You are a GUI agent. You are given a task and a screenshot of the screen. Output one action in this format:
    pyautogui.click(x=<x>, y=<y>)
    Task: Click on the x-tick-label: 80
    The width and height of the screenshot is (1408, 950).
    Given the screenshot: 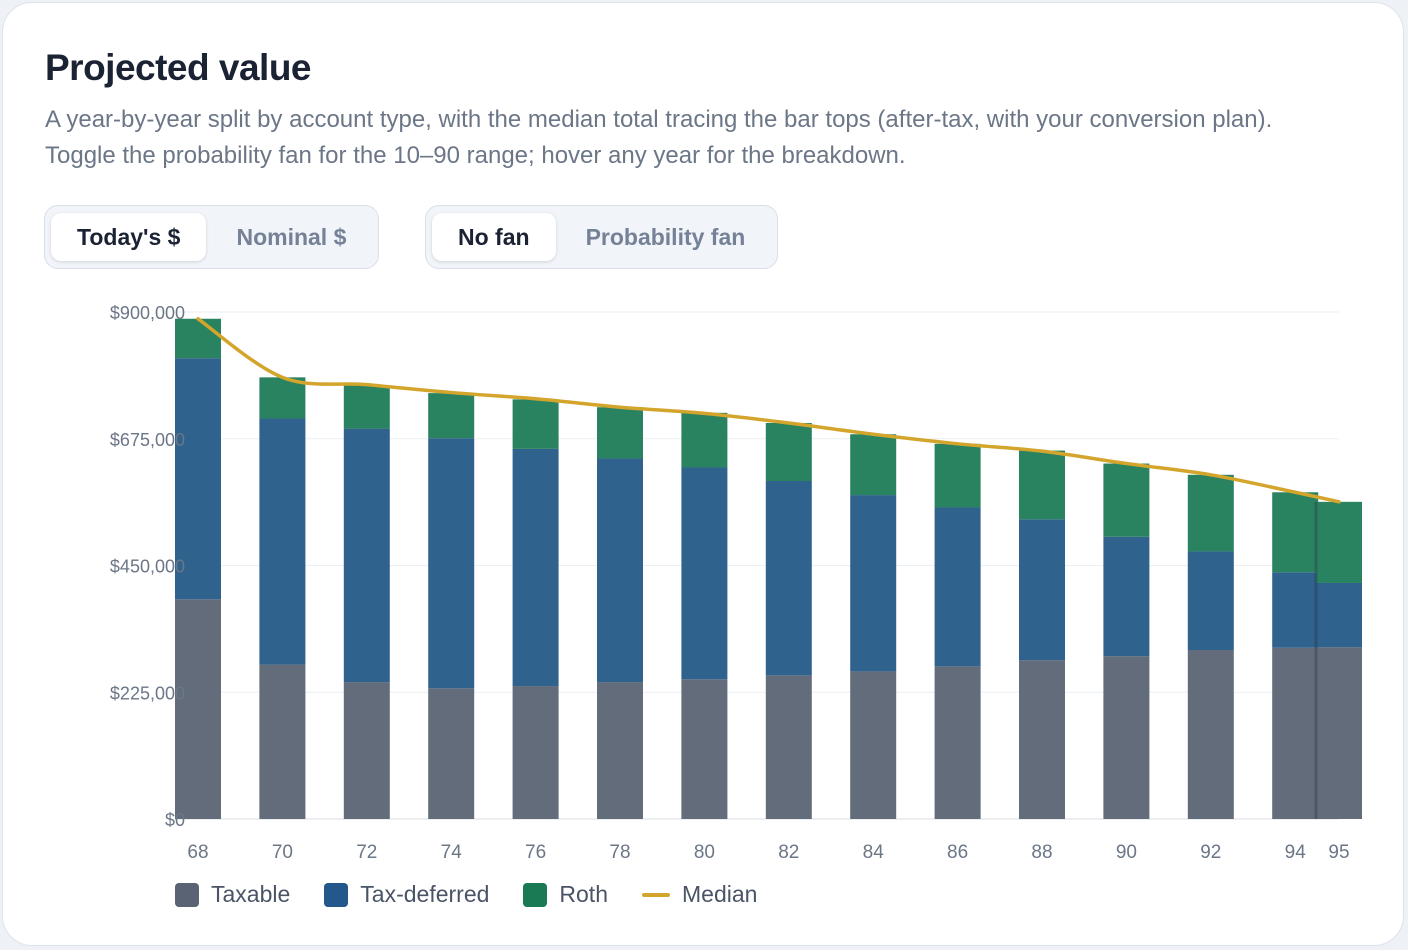 What is the action you would take?
    pyautogui.click(x=704, y=852)
    